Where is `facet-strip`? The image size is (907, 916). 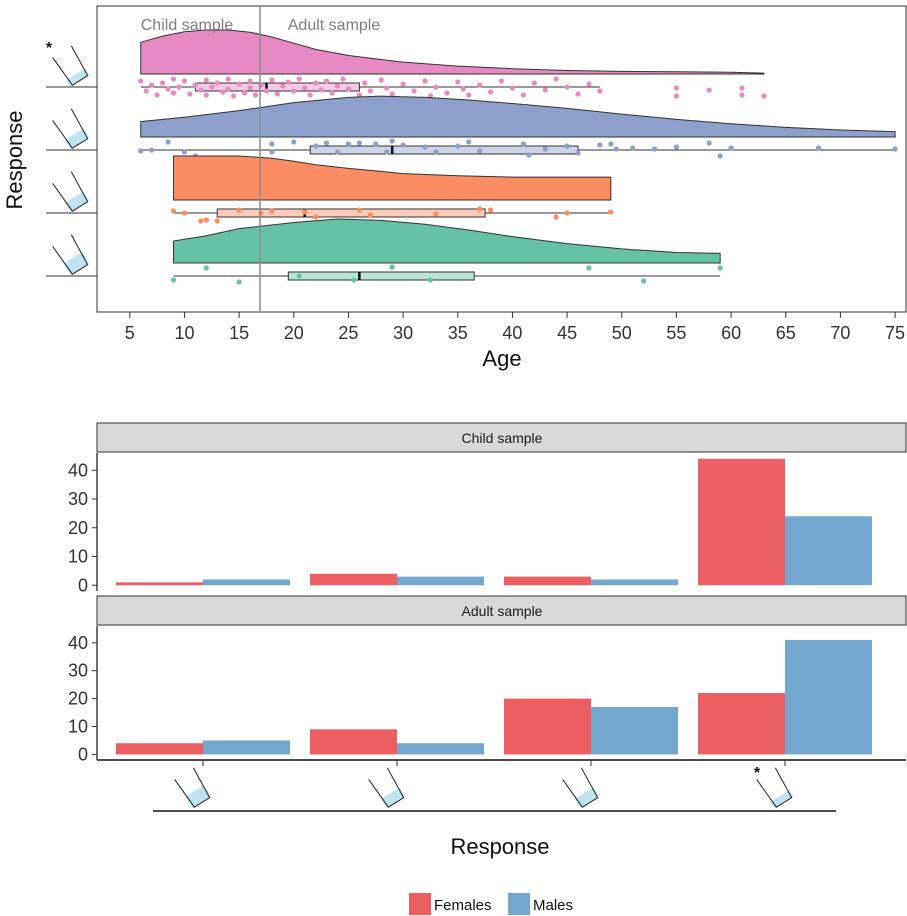 facet-strip is located at coordinates (501, 610).